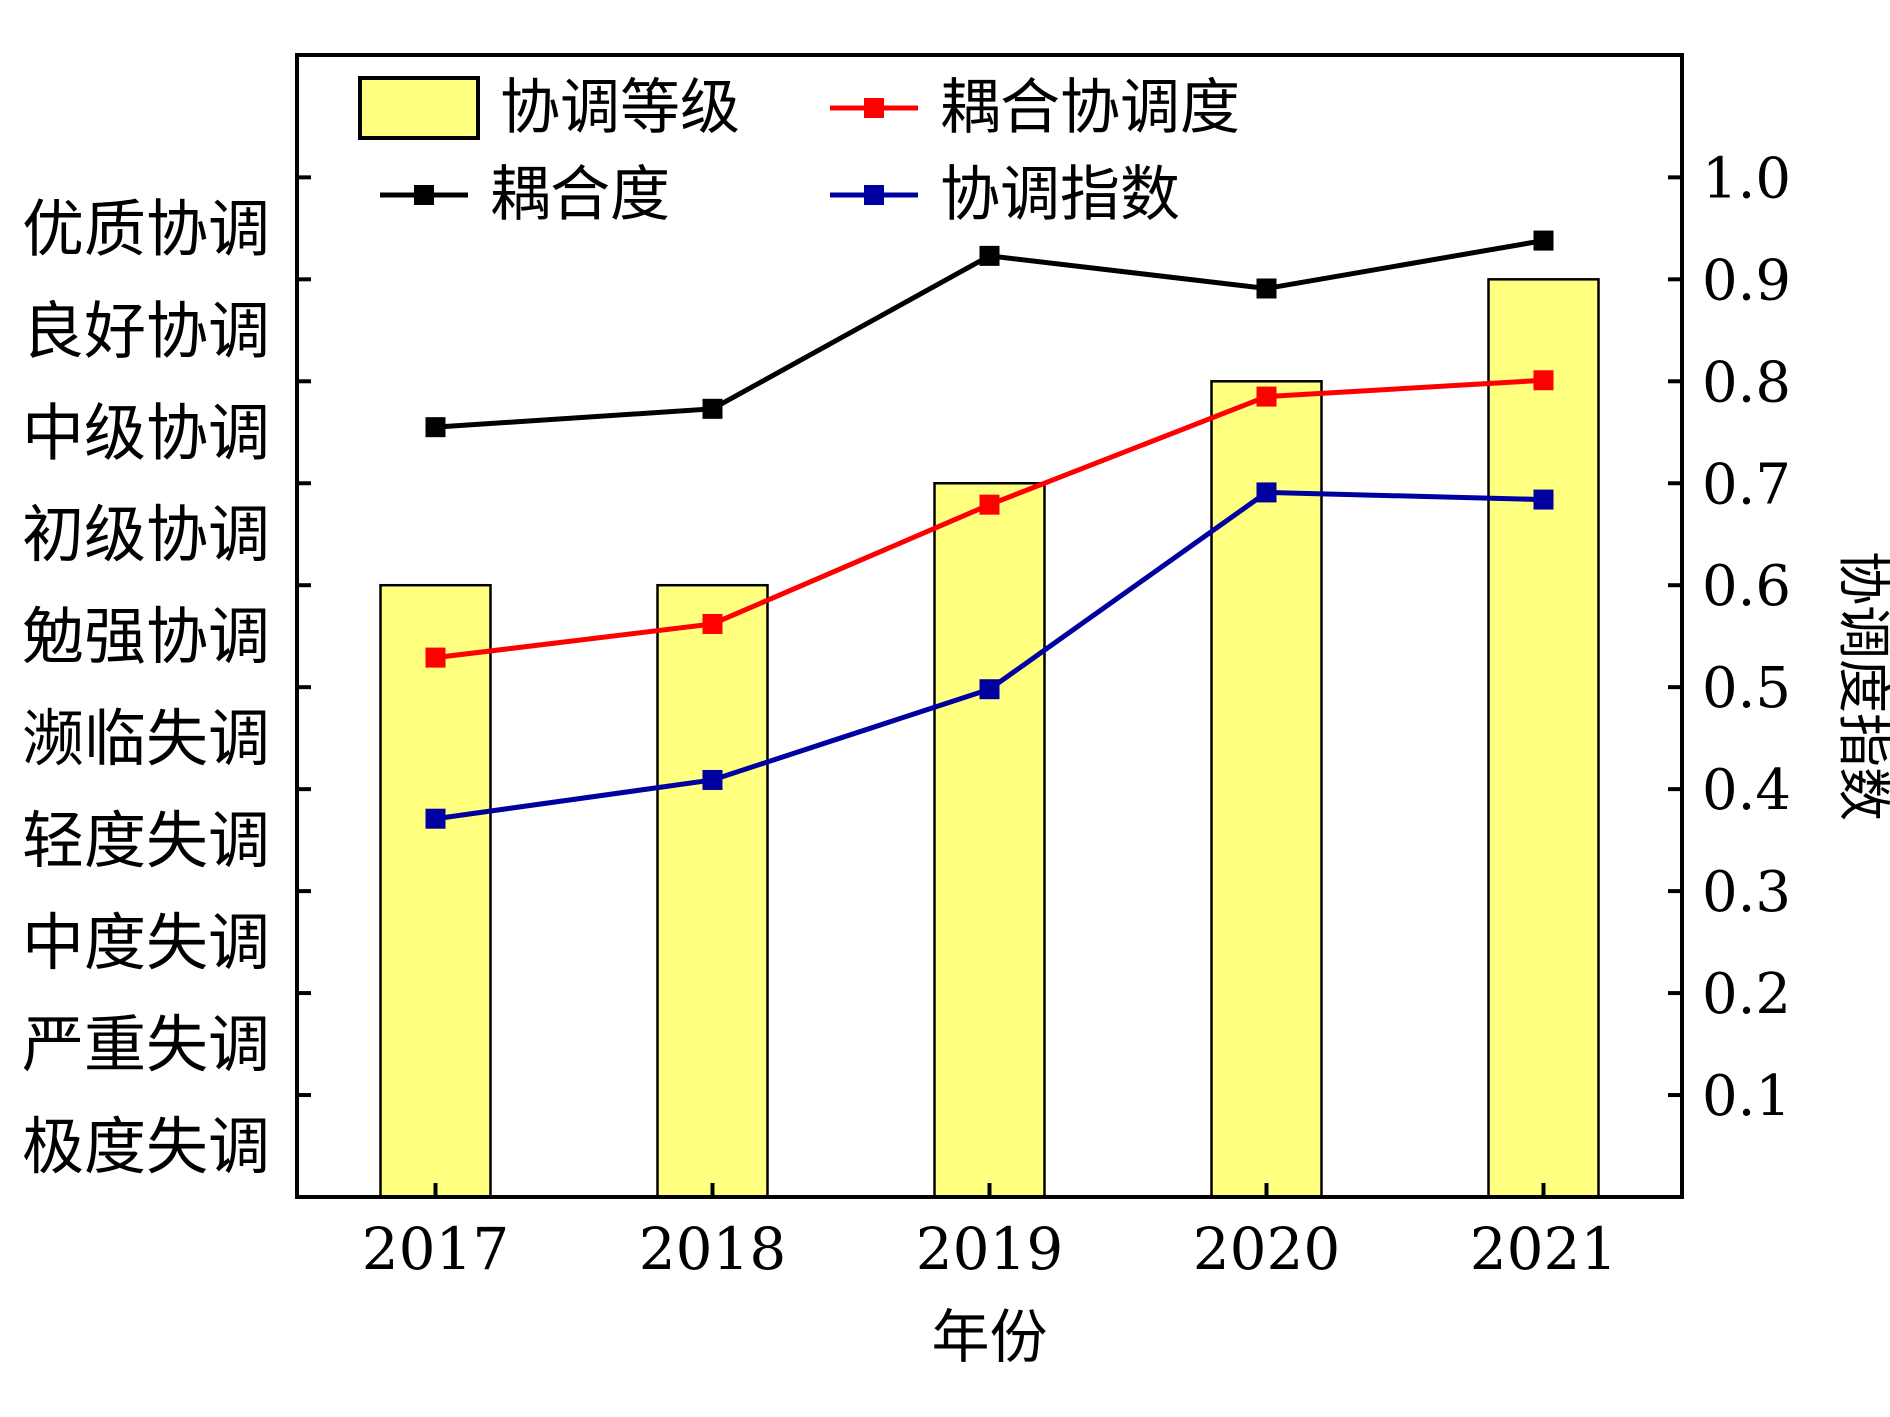 This screenshot has width=1890, height=1417. What do you see at coordinates (1746, 178) in the screenshot?
I see `right-tick-label-1.0: 1.0` at bounding box center [1746, 178].